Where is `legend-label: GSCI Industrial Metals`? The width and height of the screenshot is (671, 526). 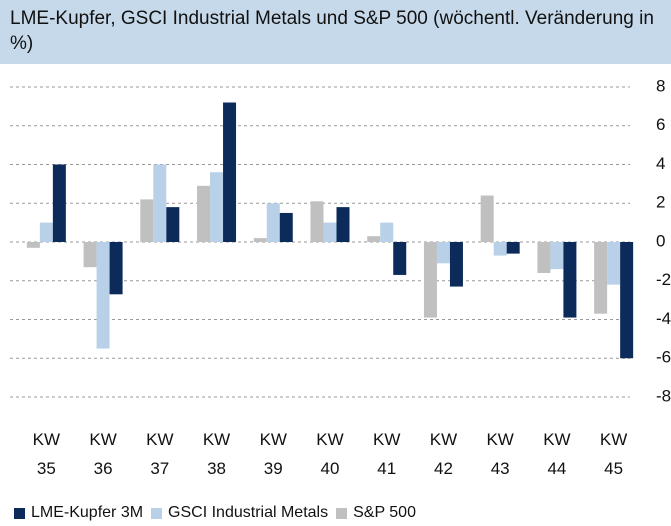
legend-label: GSCI Industrial Metals is located at coordinates (248, 512).